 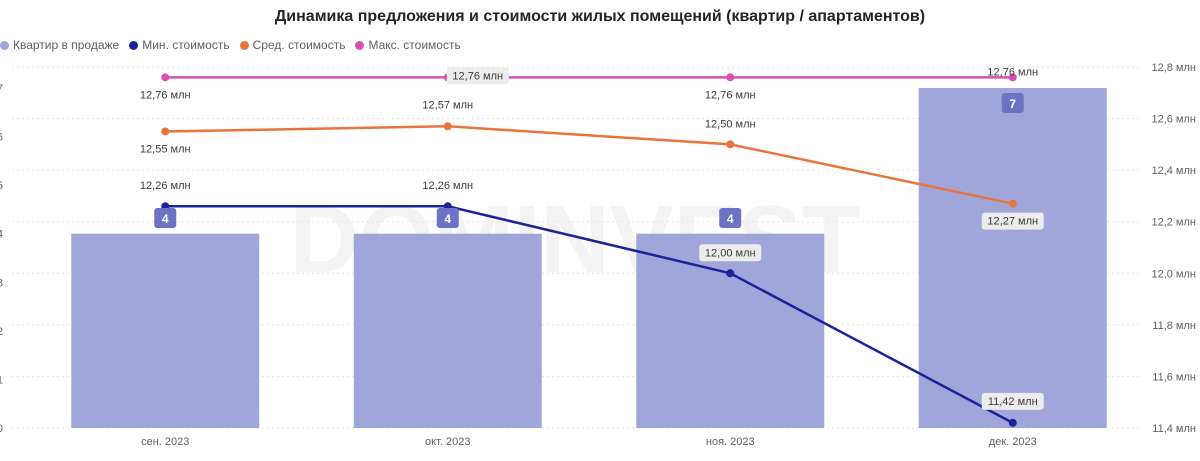 I want to click on legend-label-max: Макс. стоимость, so click(x=414, y=45).